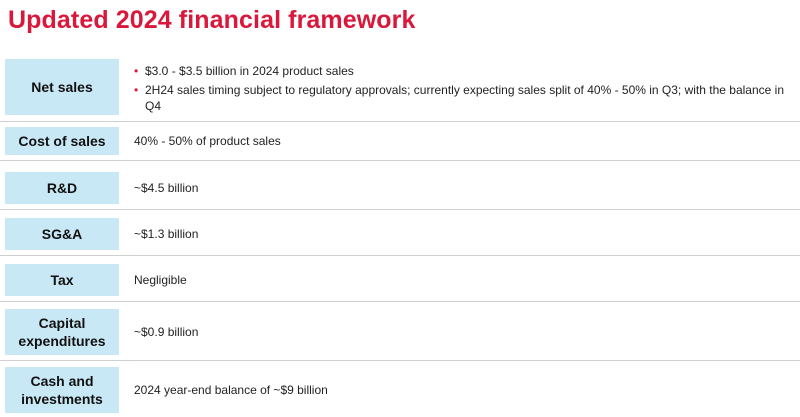  What do you see at coordinates (400, 335) in the screenshot?
I see `row-capital-expenditures: Capital expenditures ~$0.9 billion` at bounding box center [400, 335].